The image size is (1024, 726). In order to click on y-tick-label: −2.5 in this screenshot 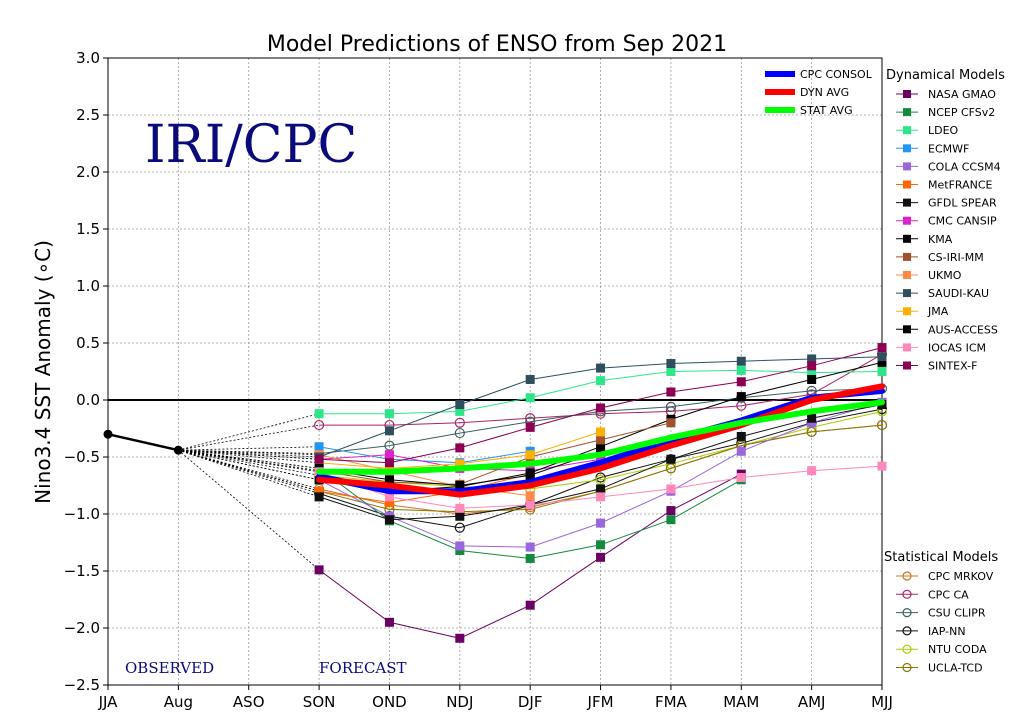, I will do `click(82, 685)`.